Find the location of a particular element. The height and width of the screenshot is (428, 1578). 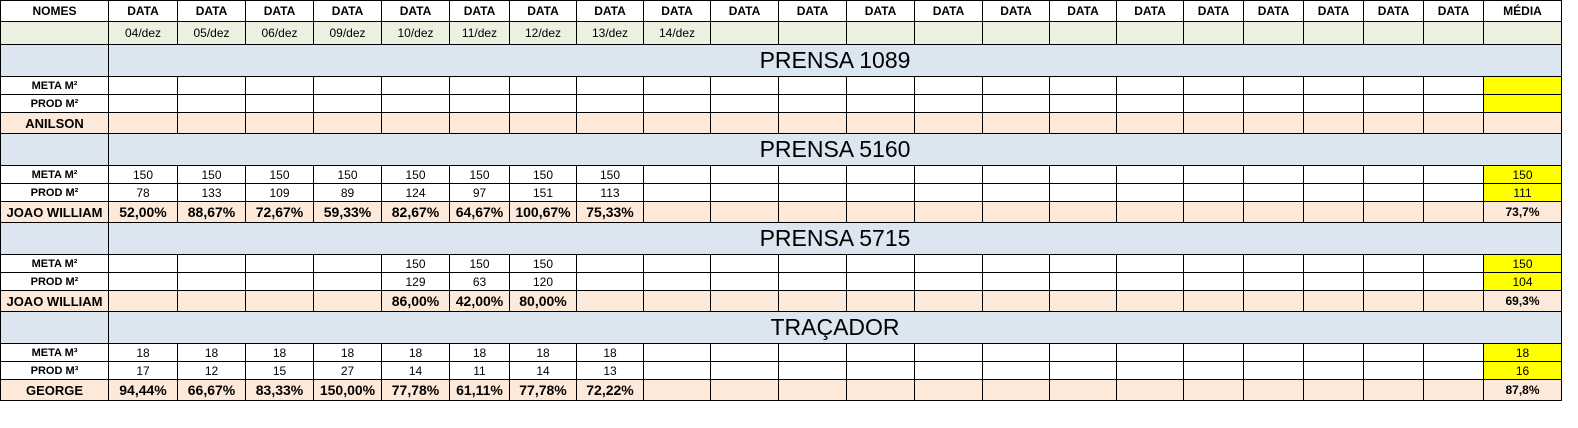

operator-name: JOAO WILLIAM is located at coordinates (54, 212).